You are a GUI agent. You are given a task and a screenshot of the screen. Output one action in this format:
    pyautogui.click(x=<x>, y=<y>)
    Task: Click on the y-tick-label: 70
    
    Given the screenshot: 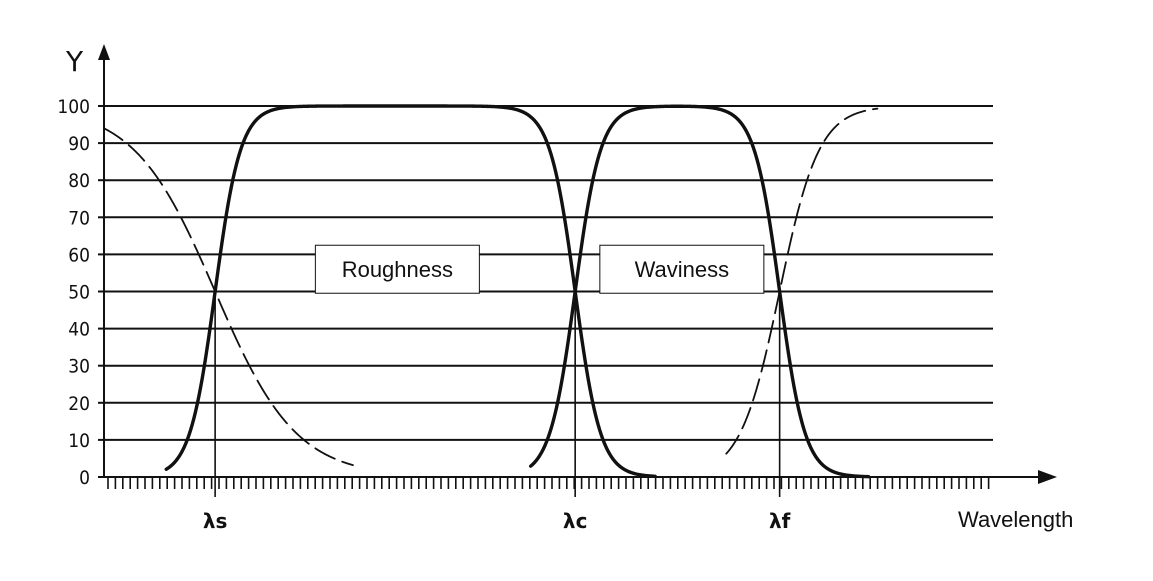 What is the action you would take?
    pyautogui.click(x=79, y=218)
    